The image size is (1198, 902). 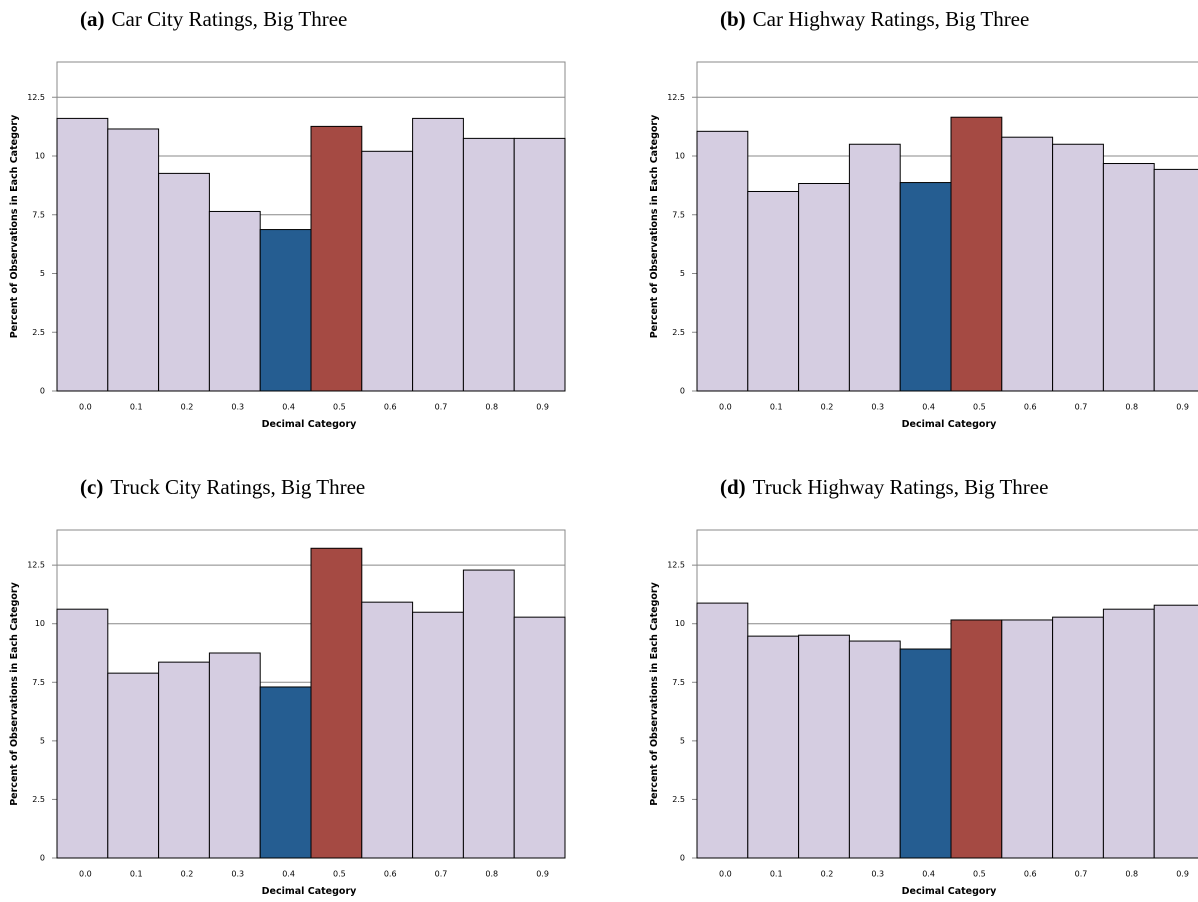 I want to click on panel-label: (b), so click(x=733, y=19).